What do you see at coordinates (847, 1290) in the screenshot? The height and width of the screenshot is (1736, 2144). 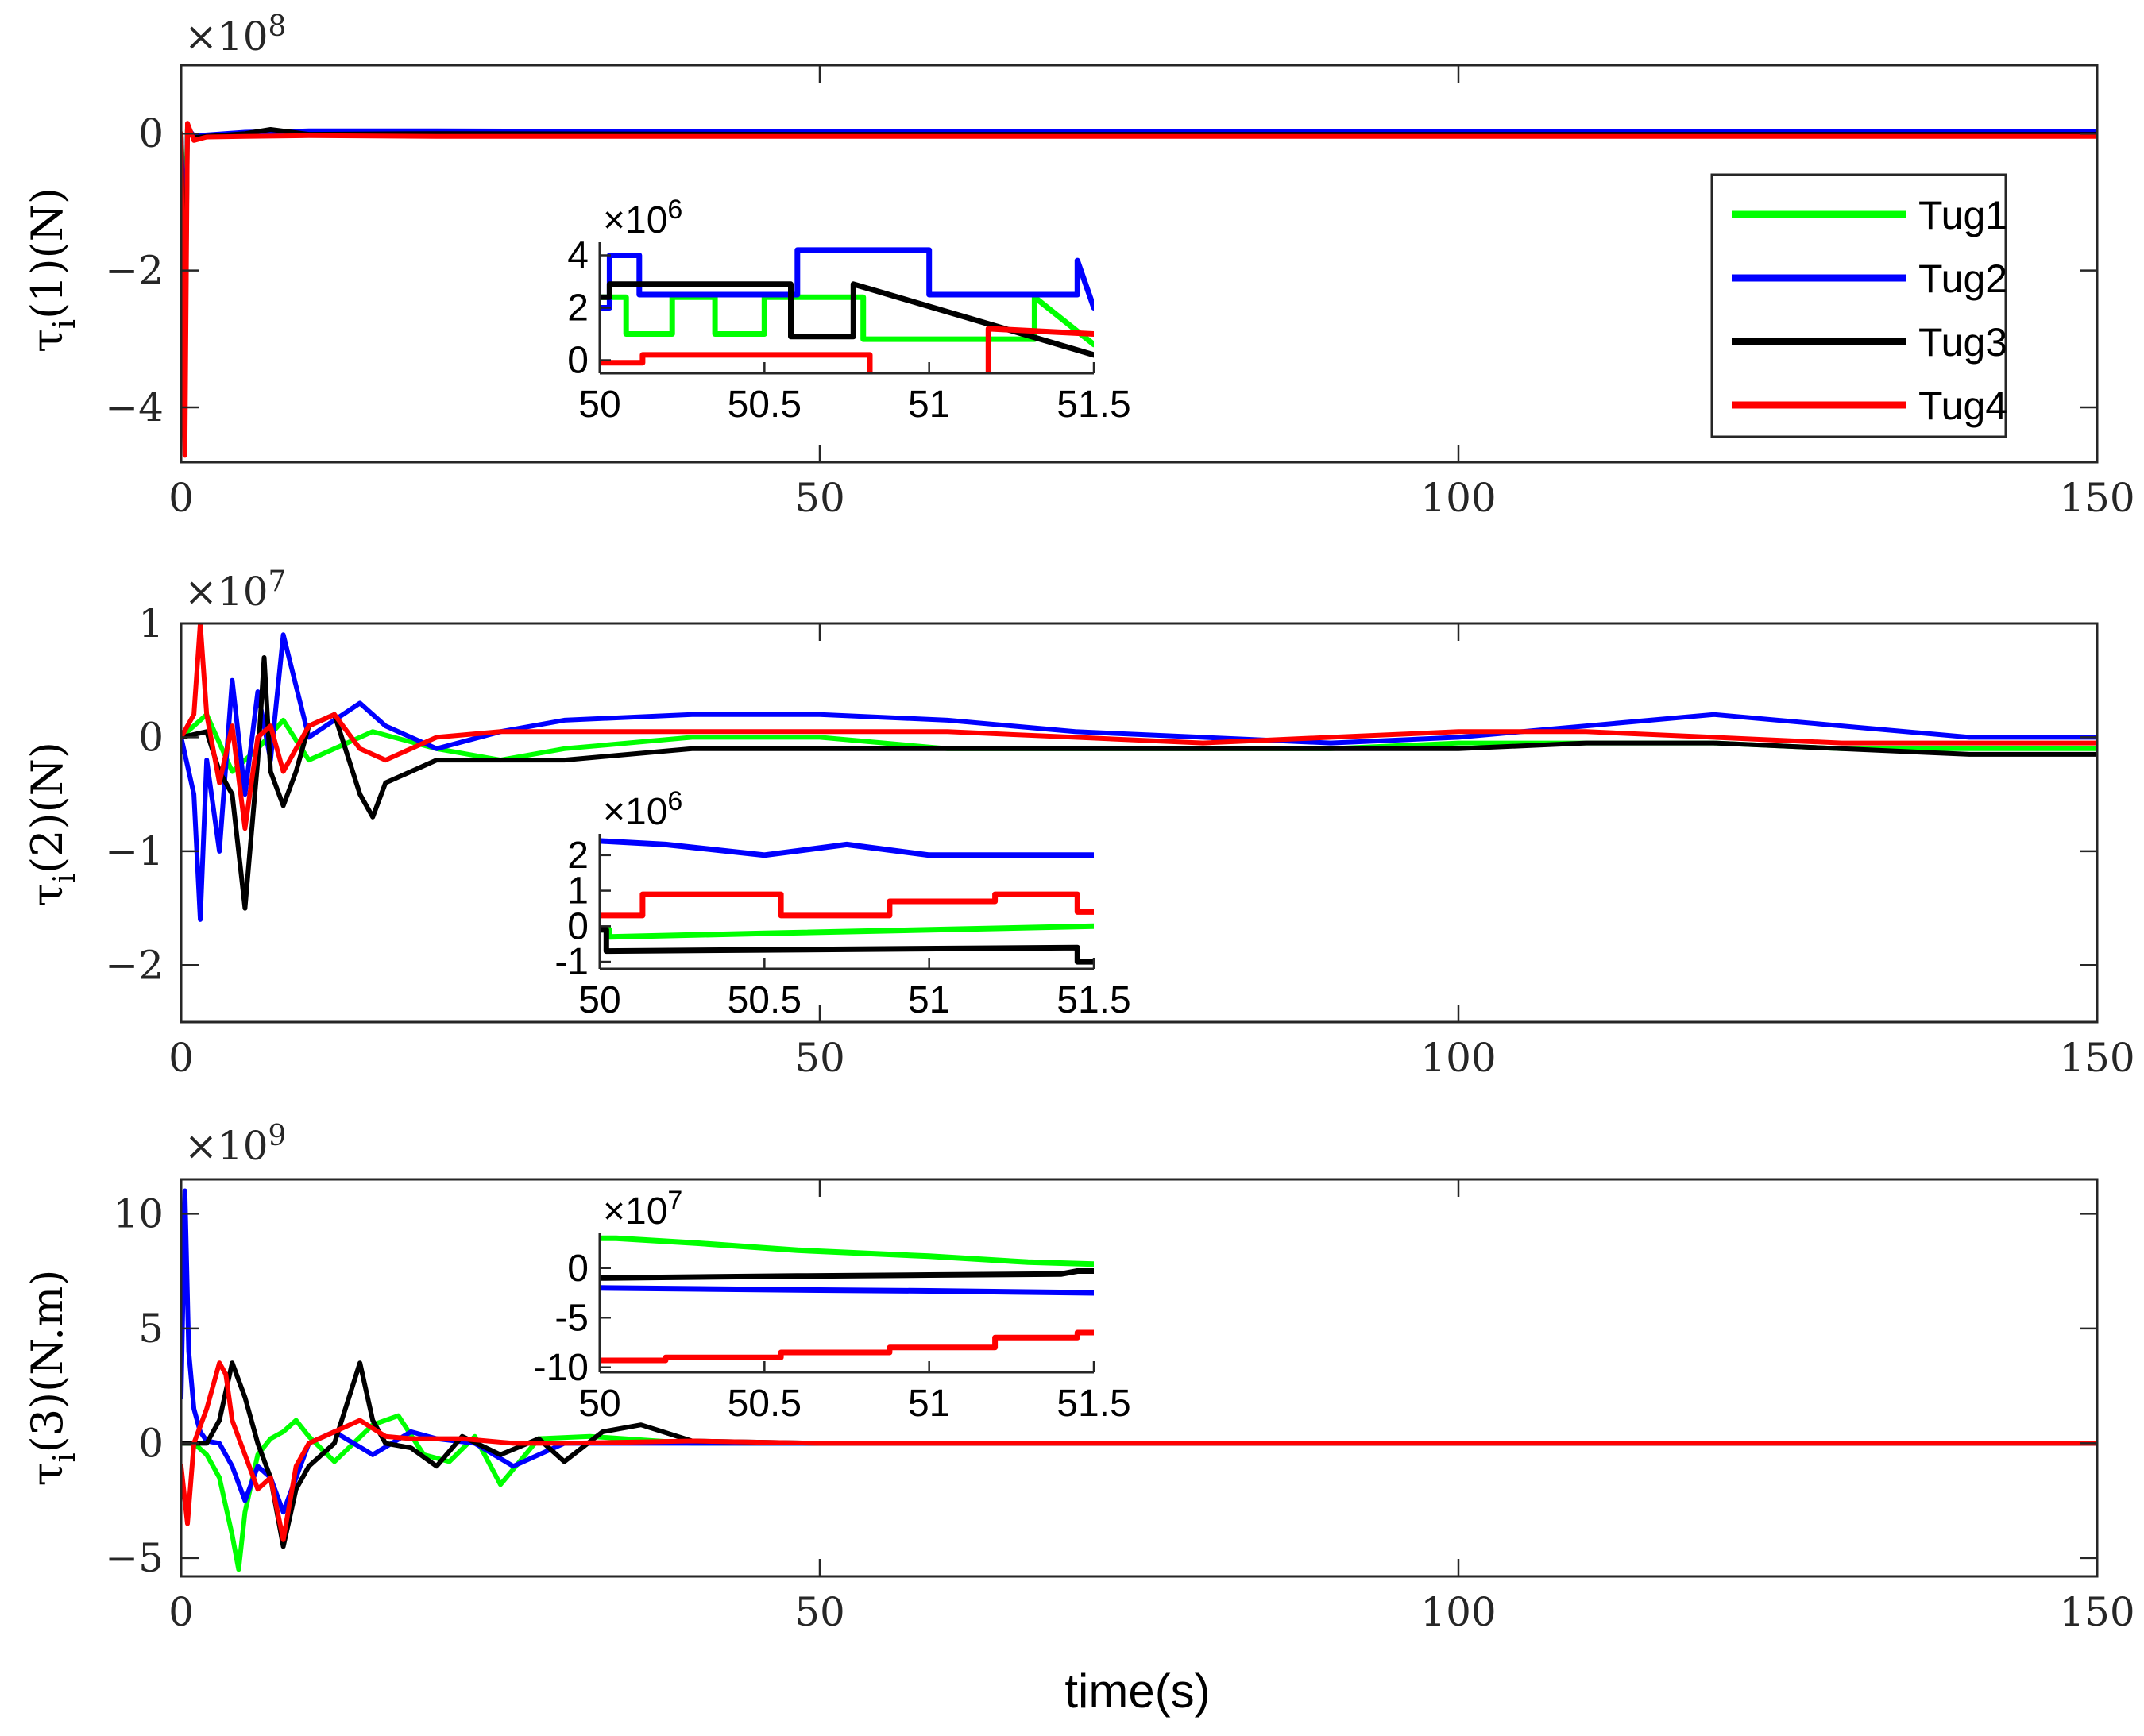 I see `subplot-3-inset-series-tug2` at bounding box center [847, 1290].